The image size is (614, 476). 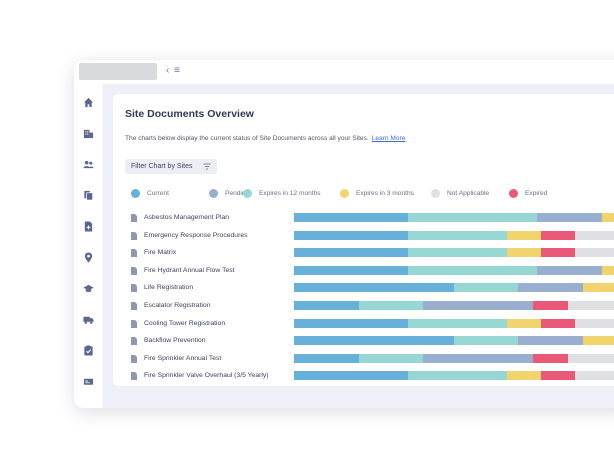 I want to click on clipboard-check-icon, so click(x=88, y=350).